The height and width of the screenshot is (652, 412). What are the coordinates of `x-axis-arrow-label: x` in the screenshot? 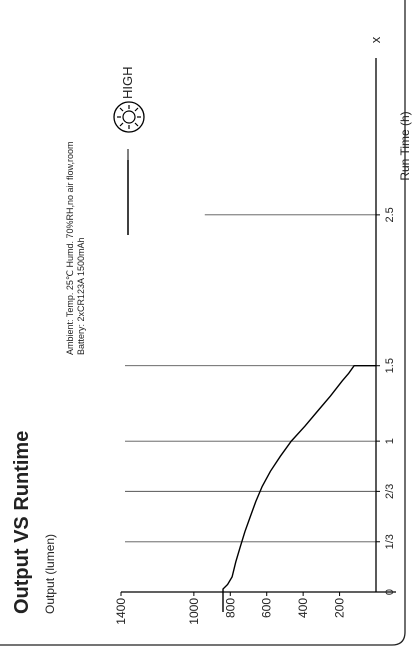 It's located at (375, 39).